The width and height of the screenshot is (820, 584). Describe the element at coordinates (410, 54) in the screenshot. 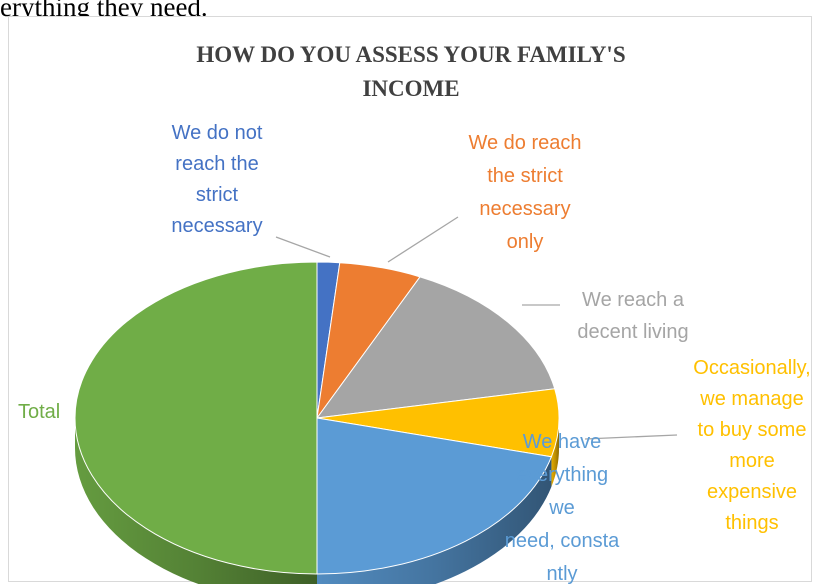

I see `chart-title-line: HOW DO YOU ASSESS YOUR FAMILY'S` at that location.